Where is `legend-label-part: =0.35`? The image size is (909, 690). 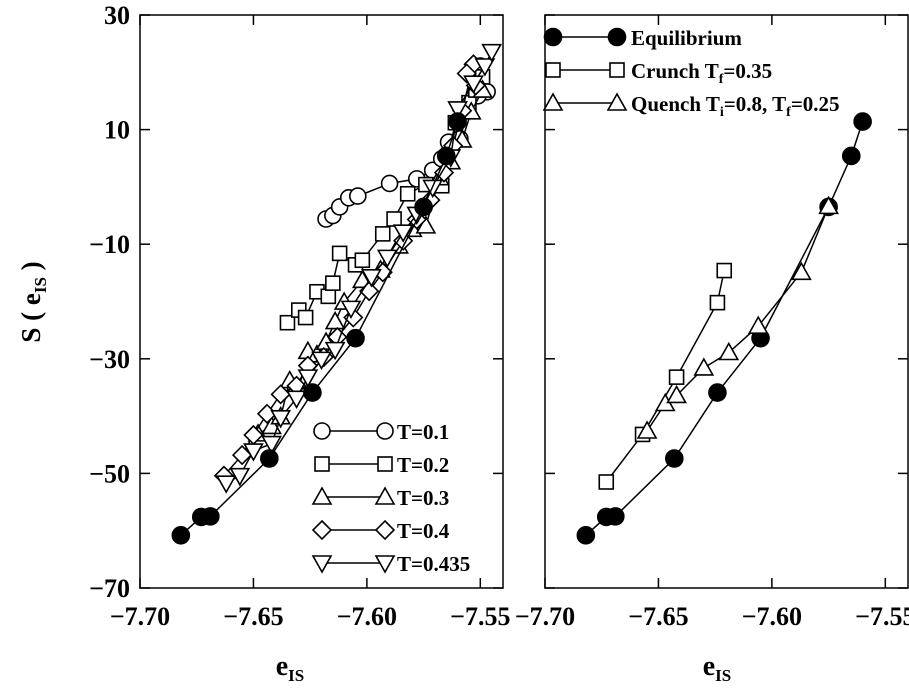 legend-label-part: =0.35 is located at coordinates (747, 71).